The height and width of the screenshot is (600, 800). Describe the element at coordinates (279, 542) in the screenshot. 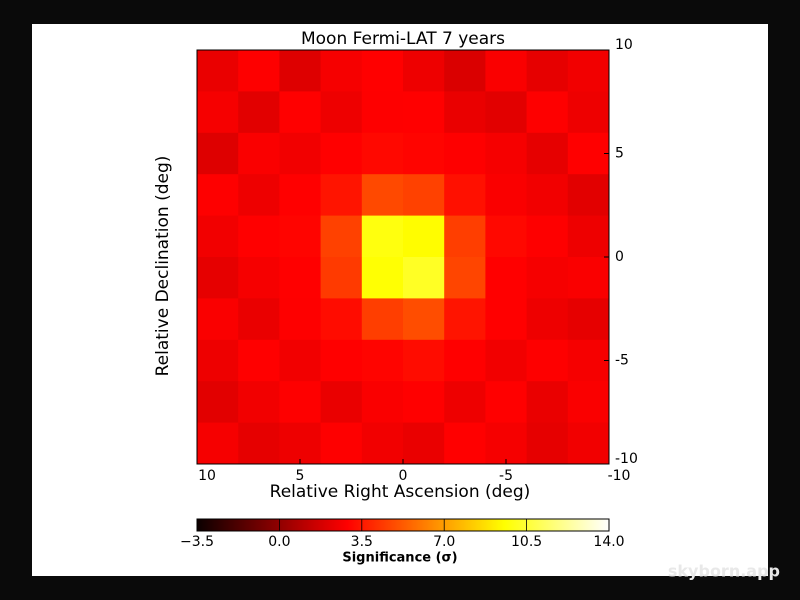

I see `colorbar-tick-label: 0.0` at that location.